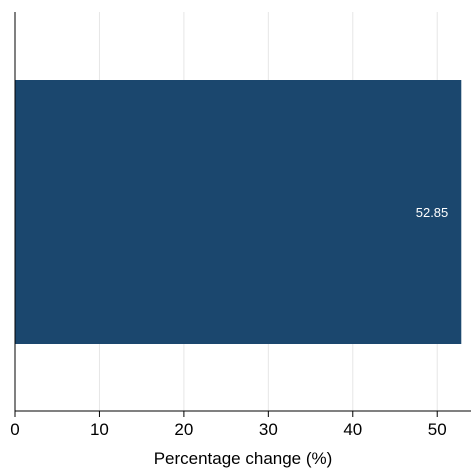 Image resolution: width=475 pixels, height=469 pixels. Describe the element at coordinates (14, 429) in the screenshot. I see `x-tick-label-0: 0` at that location.